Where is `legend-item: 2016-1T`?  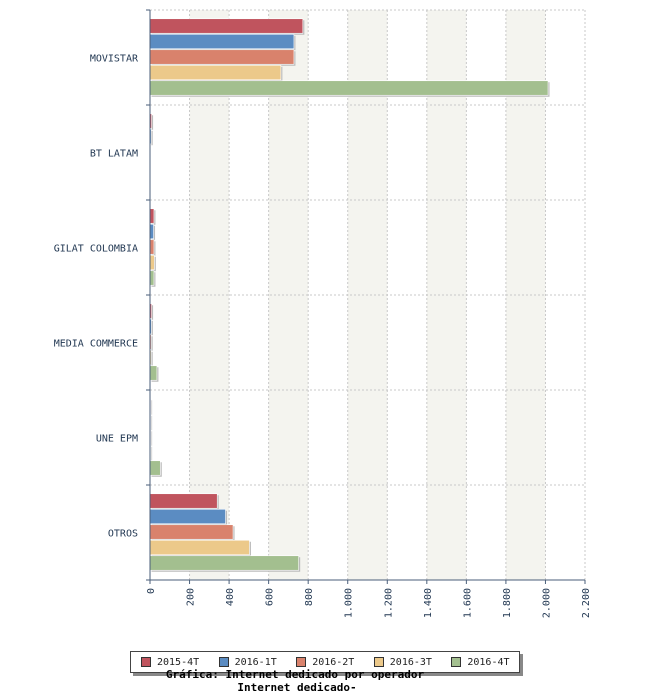
legend-item: 2016-1T is located at coordinates (252, 662).